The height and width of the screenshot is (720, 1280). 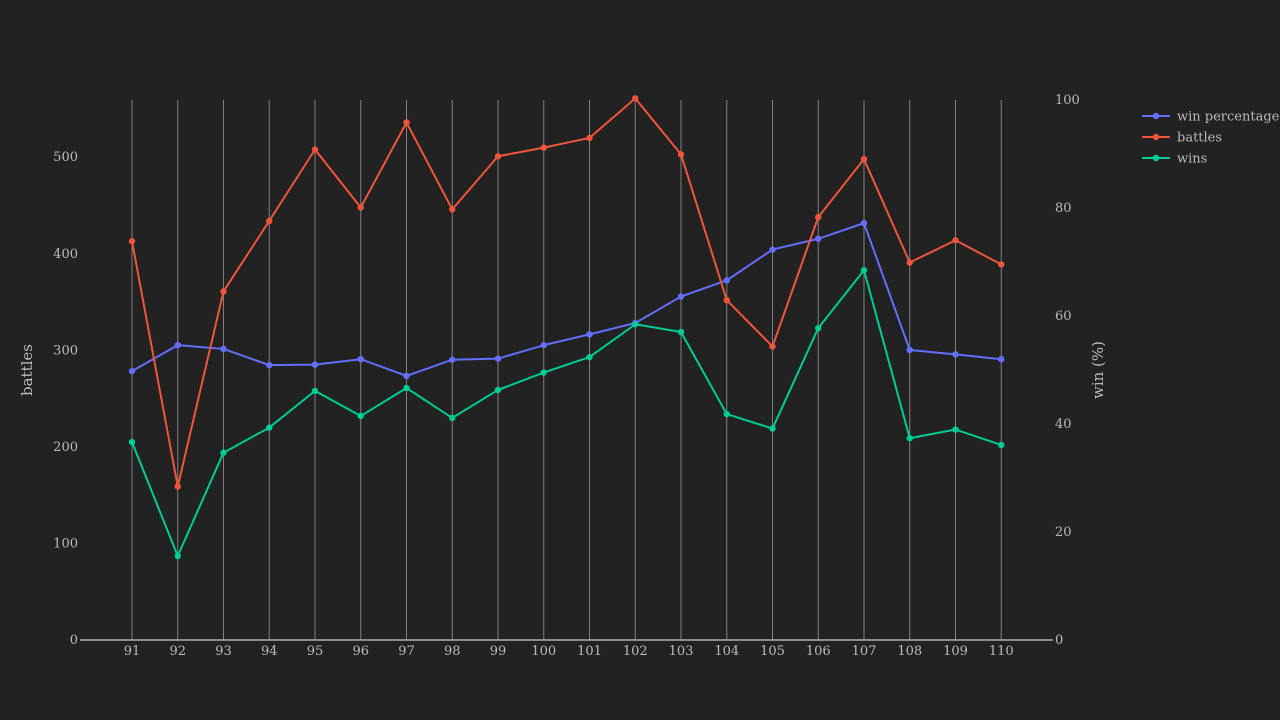 I want to click on y-tick-label: 100, so click(x=65, y=543).